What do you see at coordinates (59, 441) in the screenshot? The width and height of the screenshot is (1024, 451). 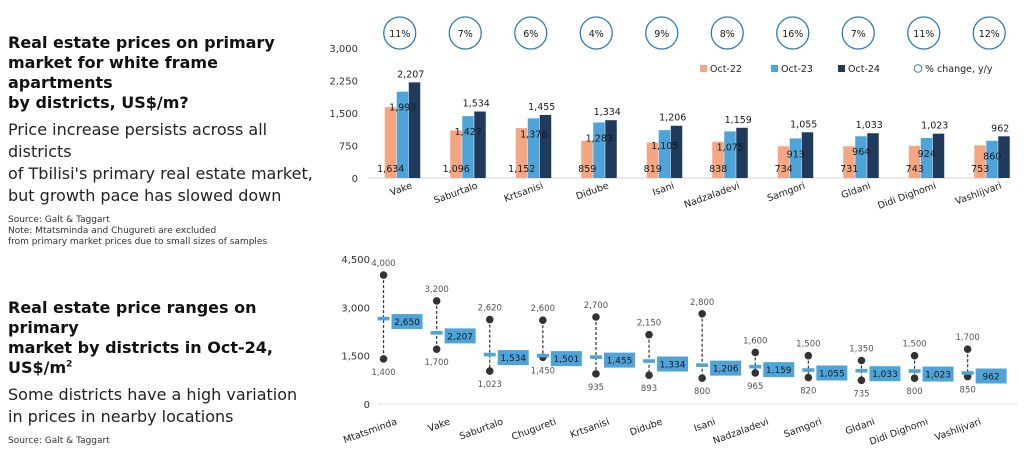 I see `bottom-note-line: Source: Galt & Taggart` at bounding box center [59, 441].